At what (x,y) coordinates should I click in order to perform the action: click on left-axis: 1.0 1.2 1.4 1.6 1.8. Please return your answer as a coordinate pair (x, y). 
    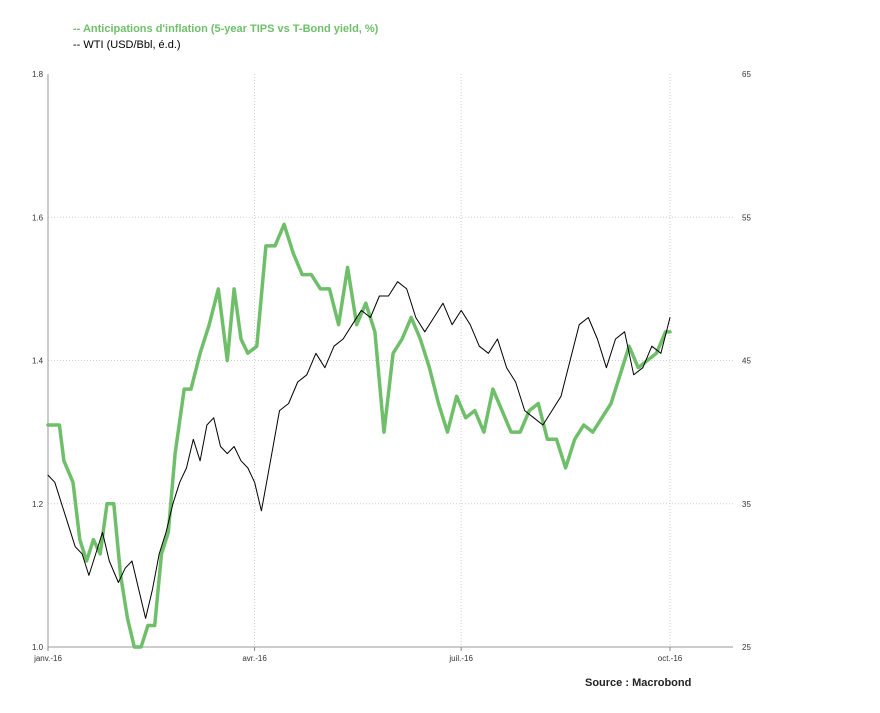
    Looking at the image, I should click on (38, 361).